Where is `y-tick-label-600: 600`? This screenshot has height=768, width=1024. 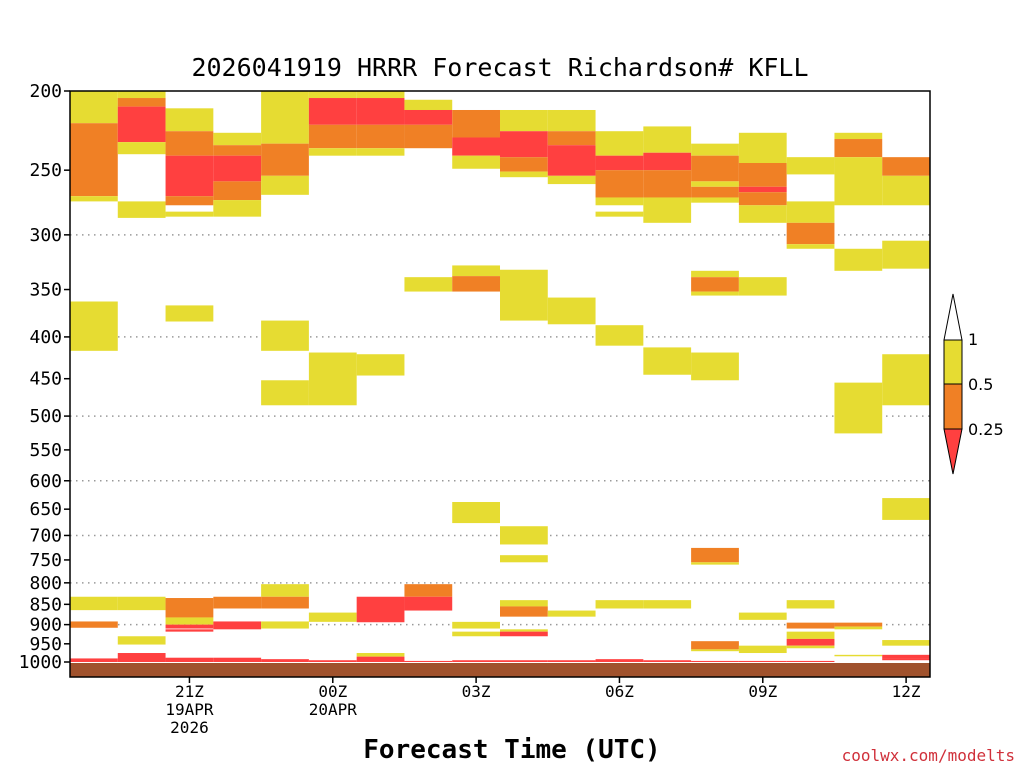 y-tick-label-600: 600 is located at coordinates (45, 481).